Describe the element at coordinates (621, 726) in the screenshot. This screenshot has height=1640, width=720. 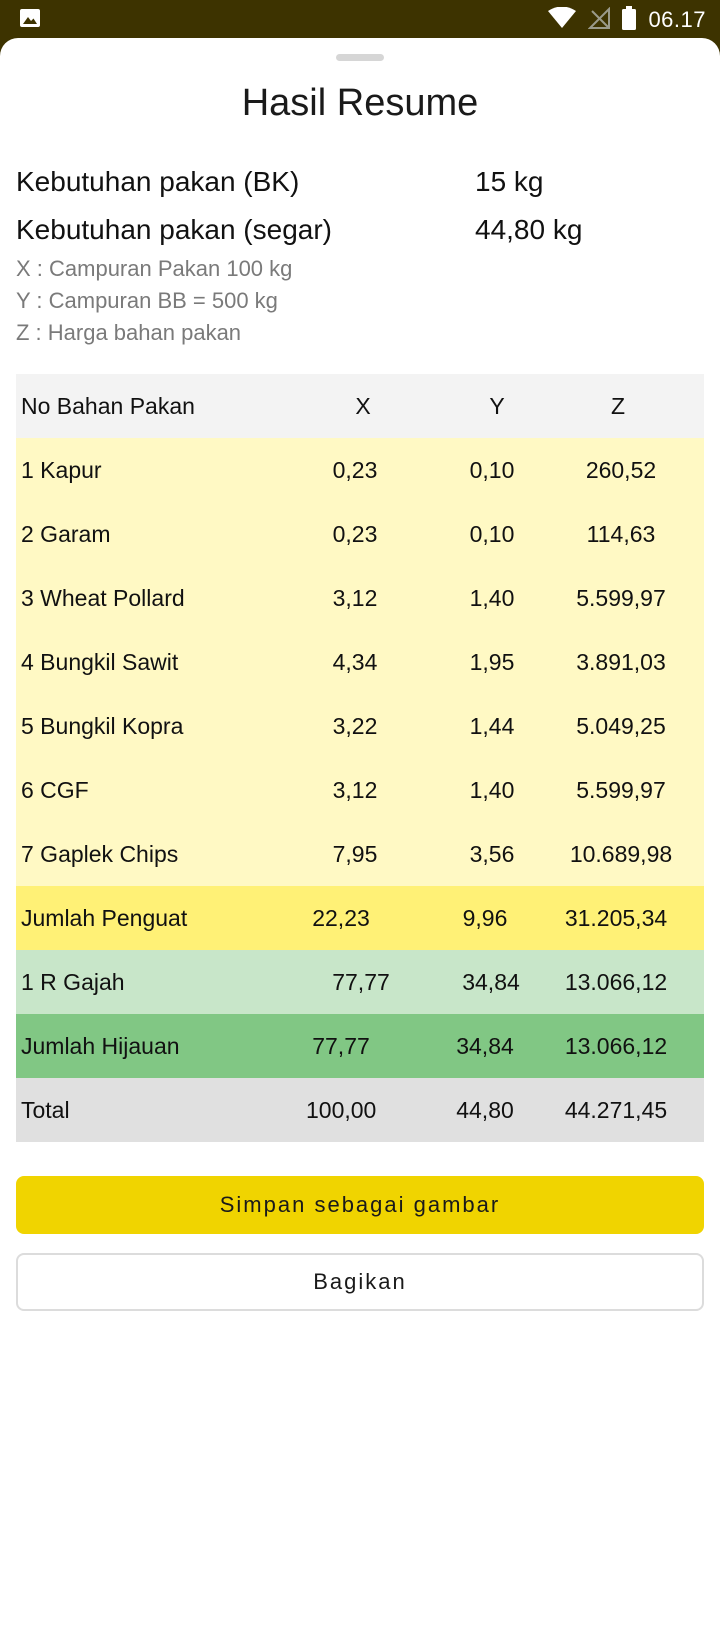
I see `cell-z: 5.049,25` at that location.